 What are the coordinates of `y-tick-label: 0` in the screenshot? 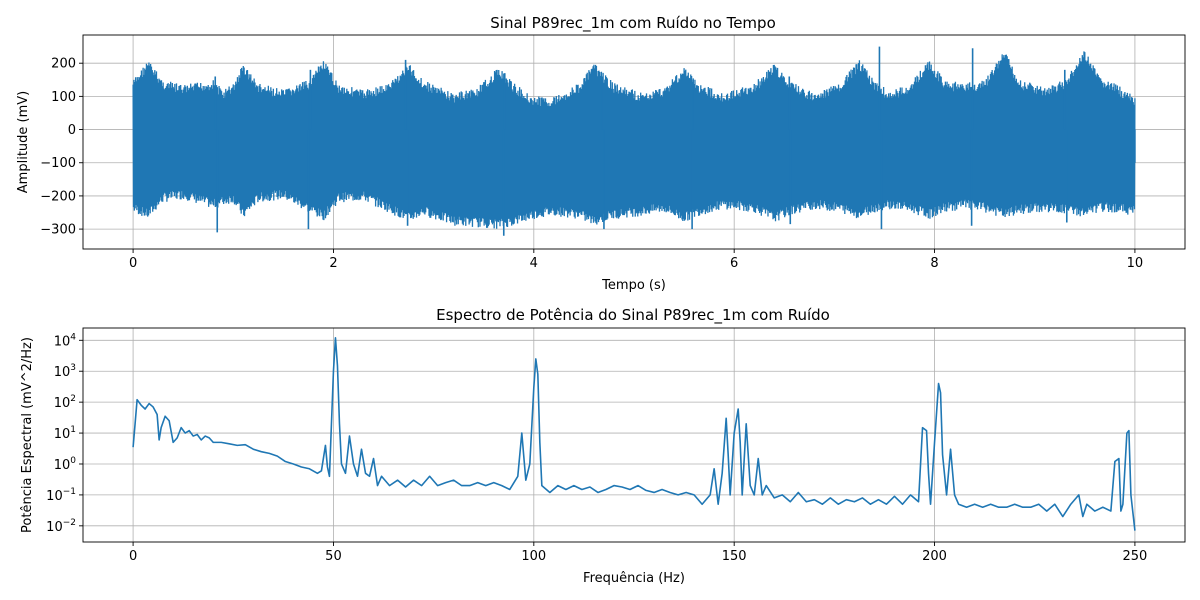 It's located at (72, 130).